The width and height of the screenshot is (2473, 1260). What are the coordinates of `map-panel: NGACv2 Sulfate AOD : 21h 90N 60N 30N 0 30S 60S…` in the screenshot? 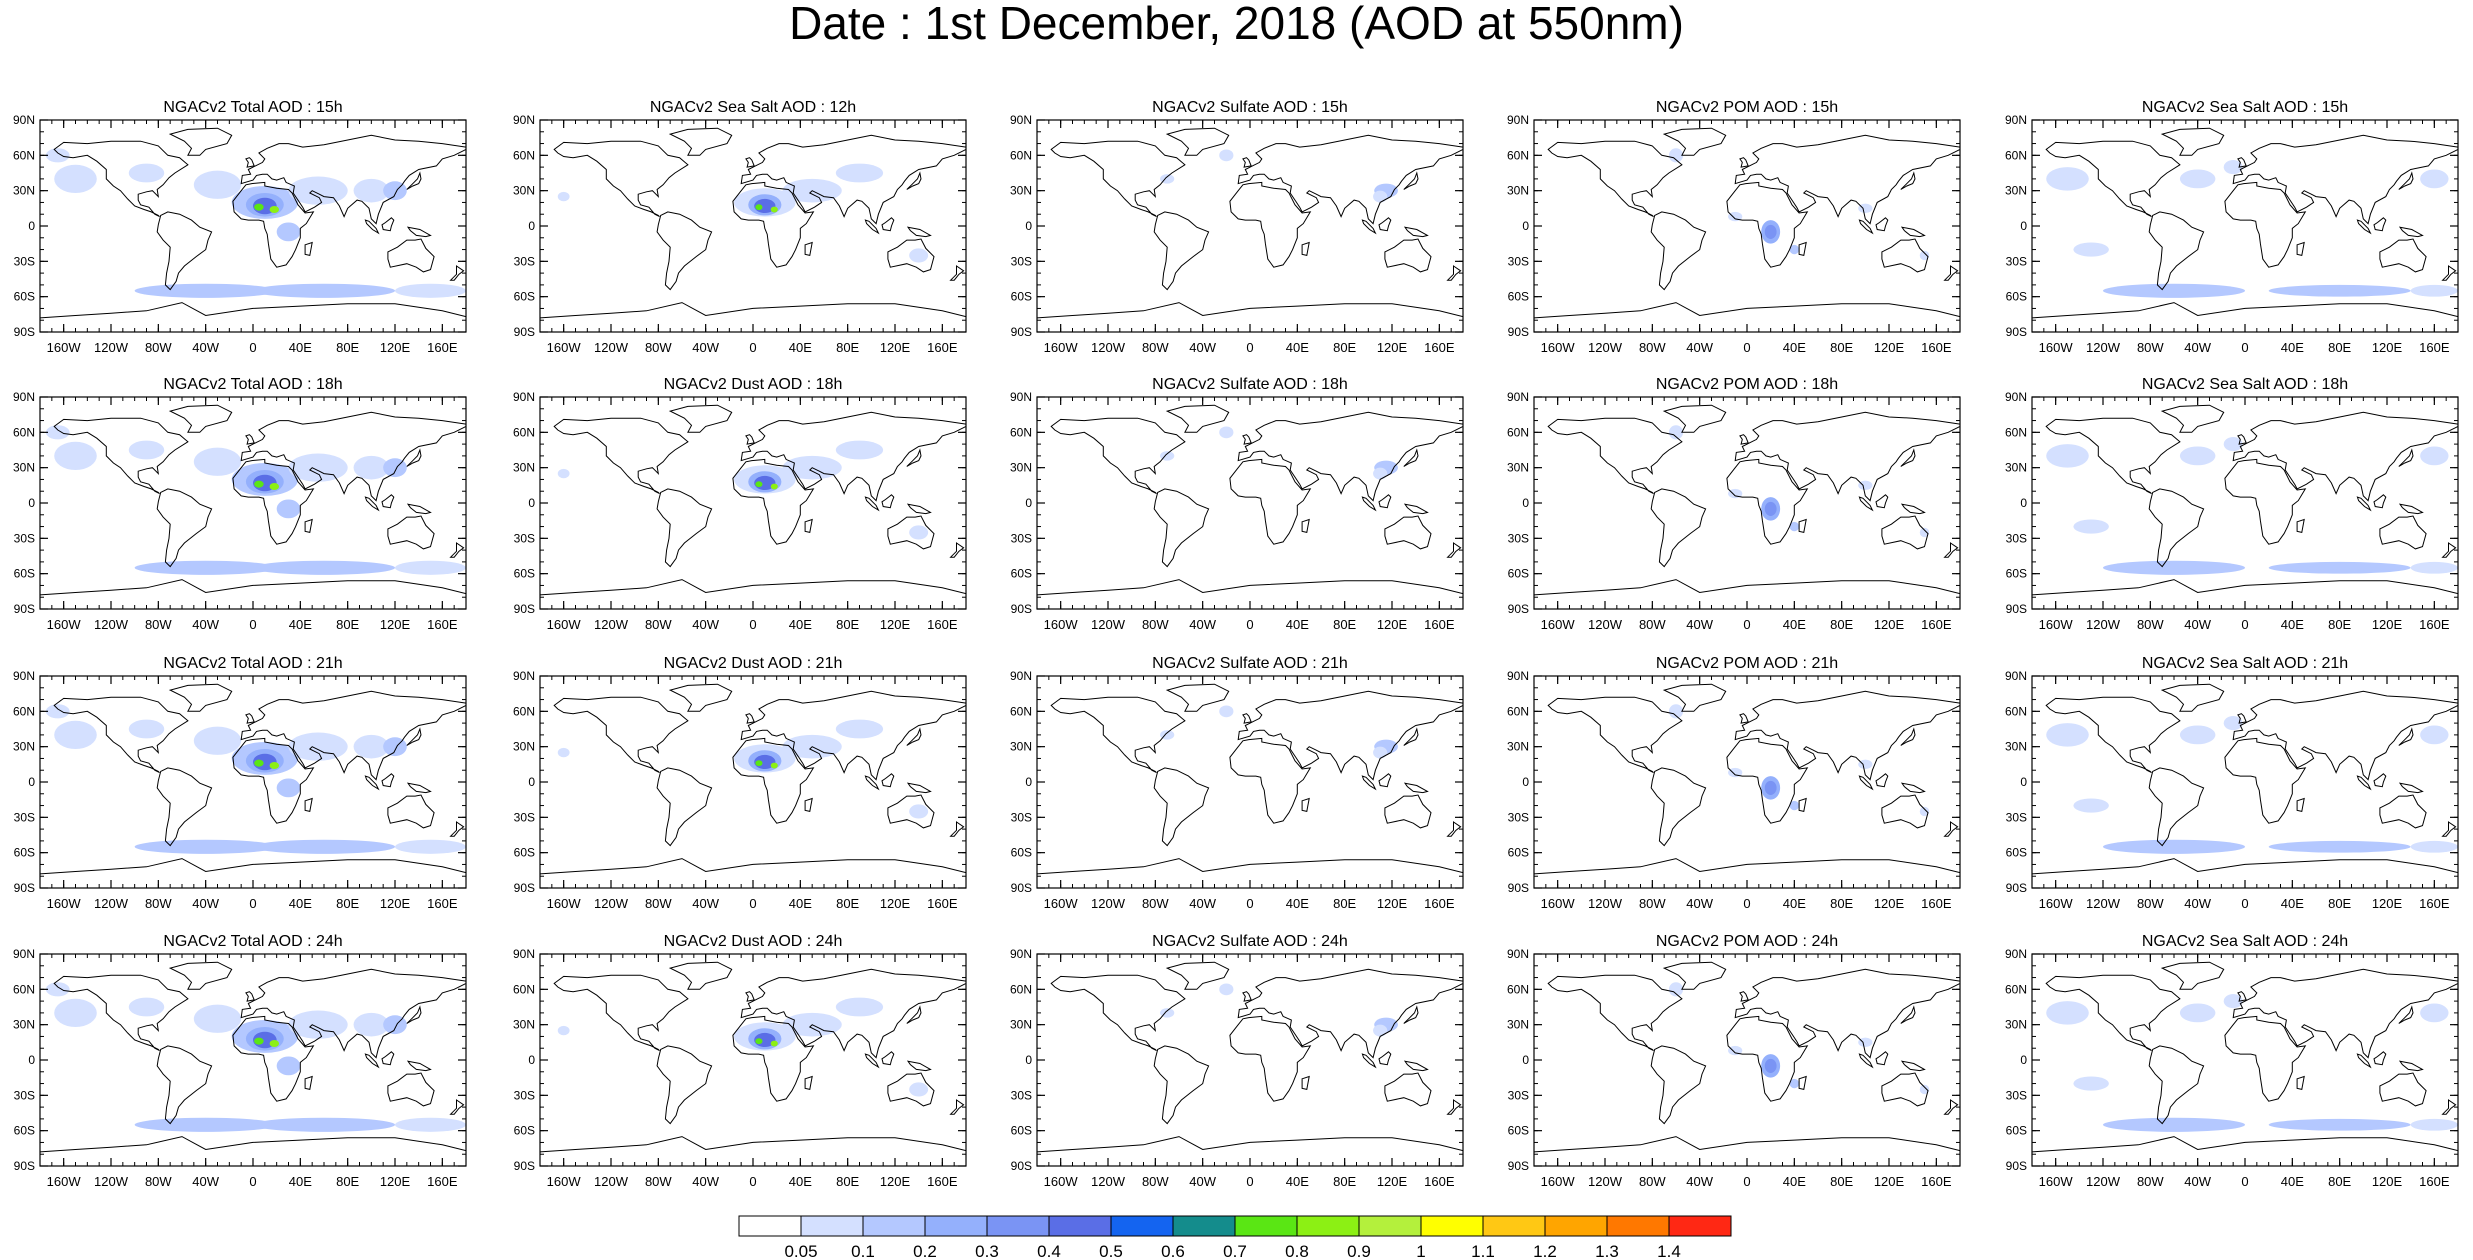 It's located at (1237, 783).